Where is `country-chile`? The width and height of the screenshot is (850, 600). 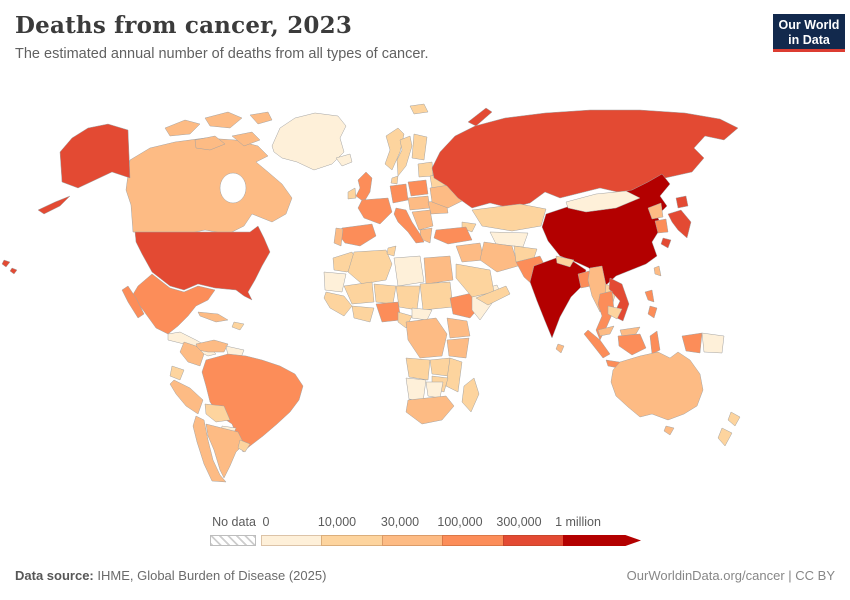
country-chile is located at coordinates (209, 449).